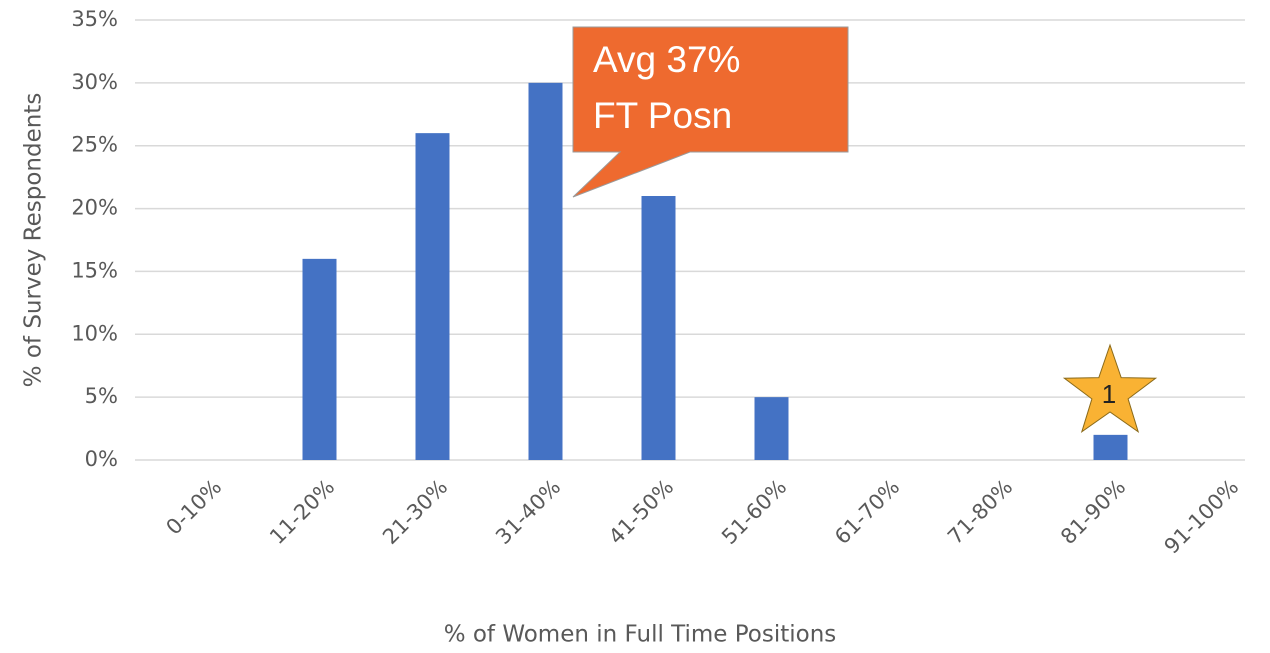  Describe the element at coordinates (302, 512) in the screenshot. I see `x-tick-label: 11-20%` at that location.